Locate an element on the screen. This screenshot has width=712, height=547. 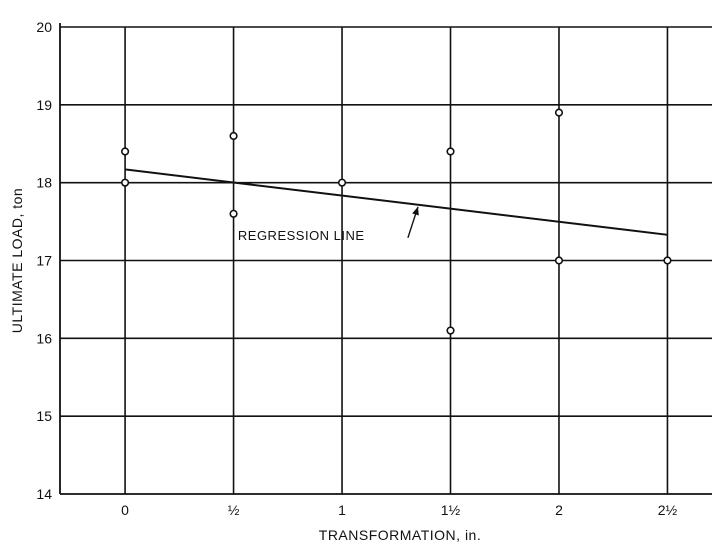
x-tick-label-5: 2½ is located at coordinates (668, 510).